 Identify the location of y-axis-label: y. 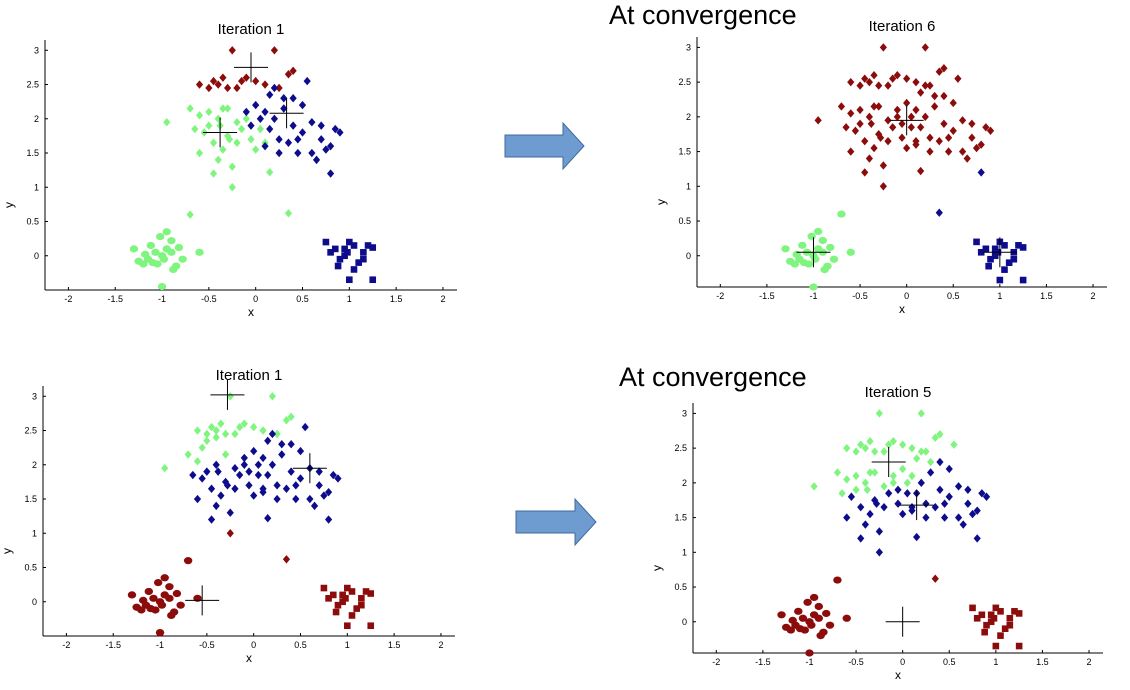
(7, 551).